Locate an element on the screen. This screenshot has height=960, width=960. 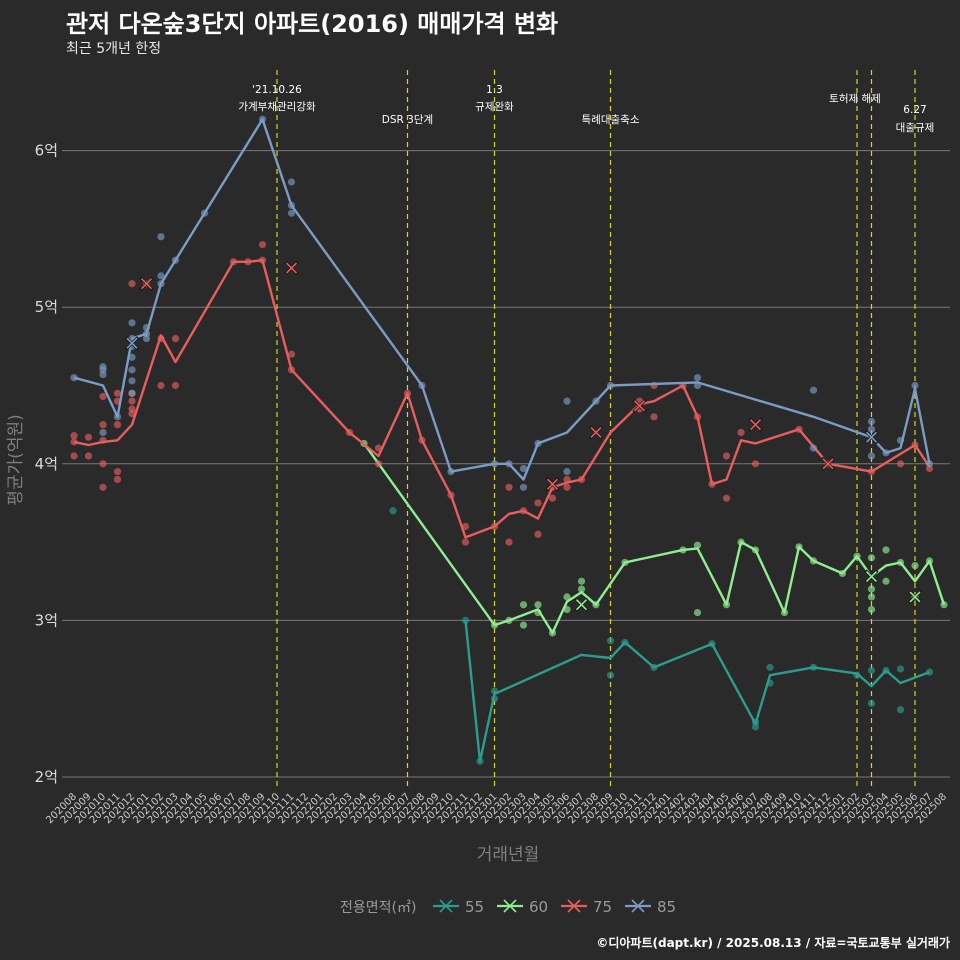
legend-label-75: 75 is located at coordinates (602, 907).